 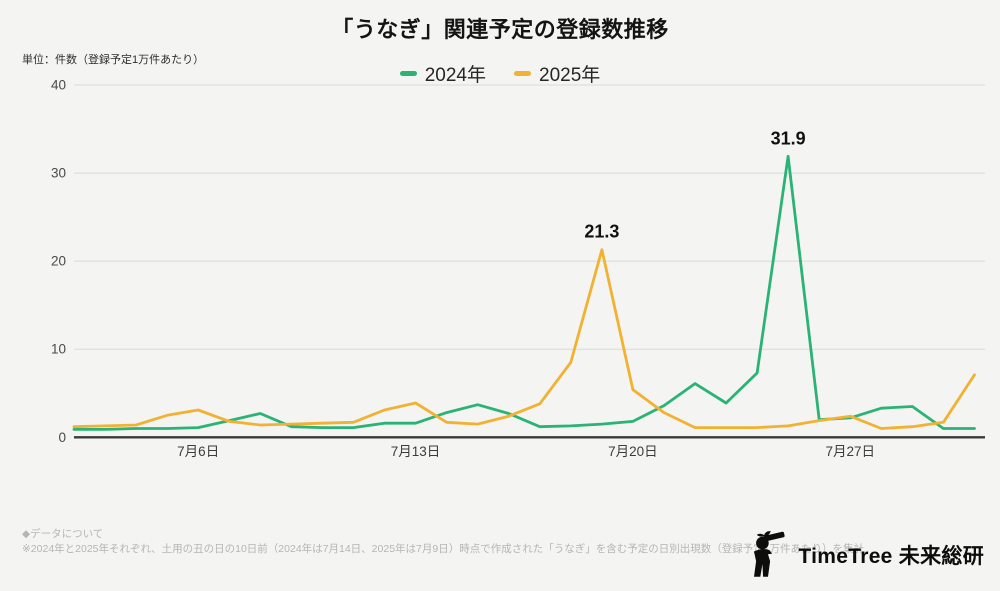 What do you see at coordinates (58, 261) in the screenshot?
I see `y-tick-label: 20` at bounding box center [58, 261].